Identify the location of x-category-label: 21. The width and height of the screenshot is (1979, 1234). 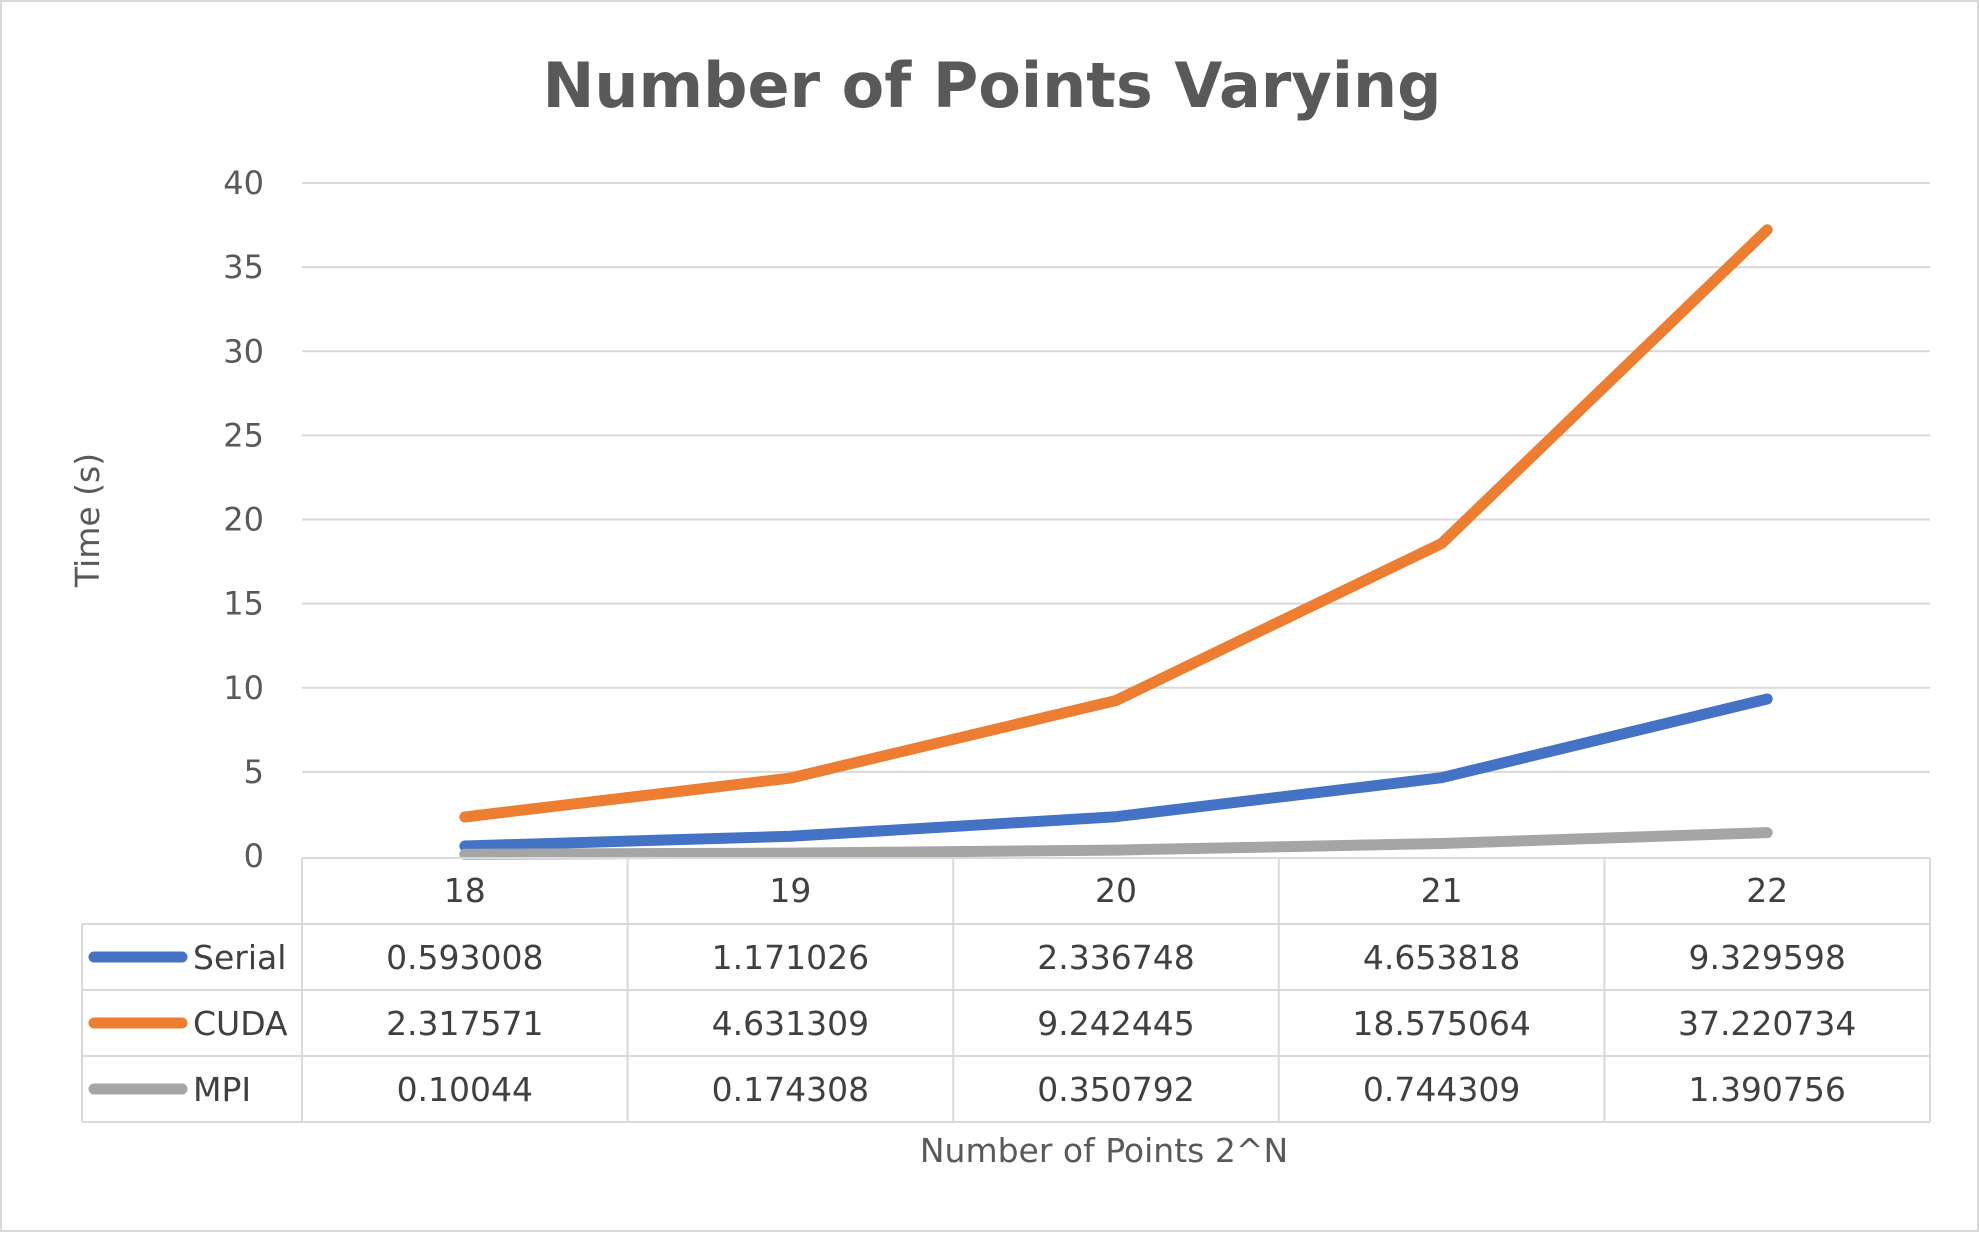
(1442, 890).